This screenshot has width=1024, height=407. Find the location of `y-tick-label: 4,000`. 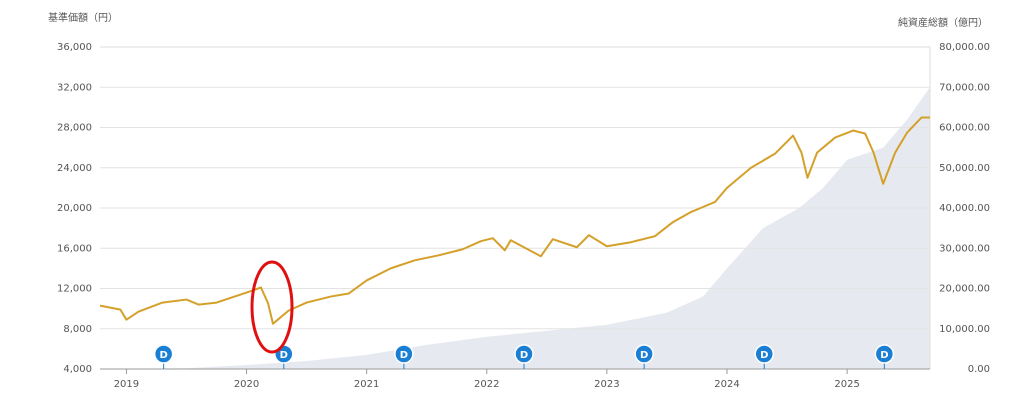

y-tick-label: 4,000 is located at coordinates (77, 369).